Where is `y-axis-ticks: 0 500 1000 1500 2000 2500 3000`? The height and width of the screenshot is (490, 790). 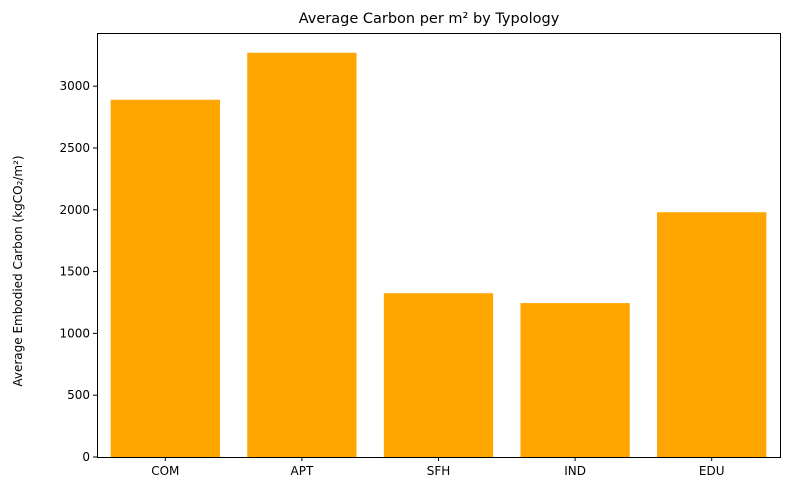
y-axis-ticks: 0 500 1000 1500 2000 2500 3000 is located at coordinates (78, 271).